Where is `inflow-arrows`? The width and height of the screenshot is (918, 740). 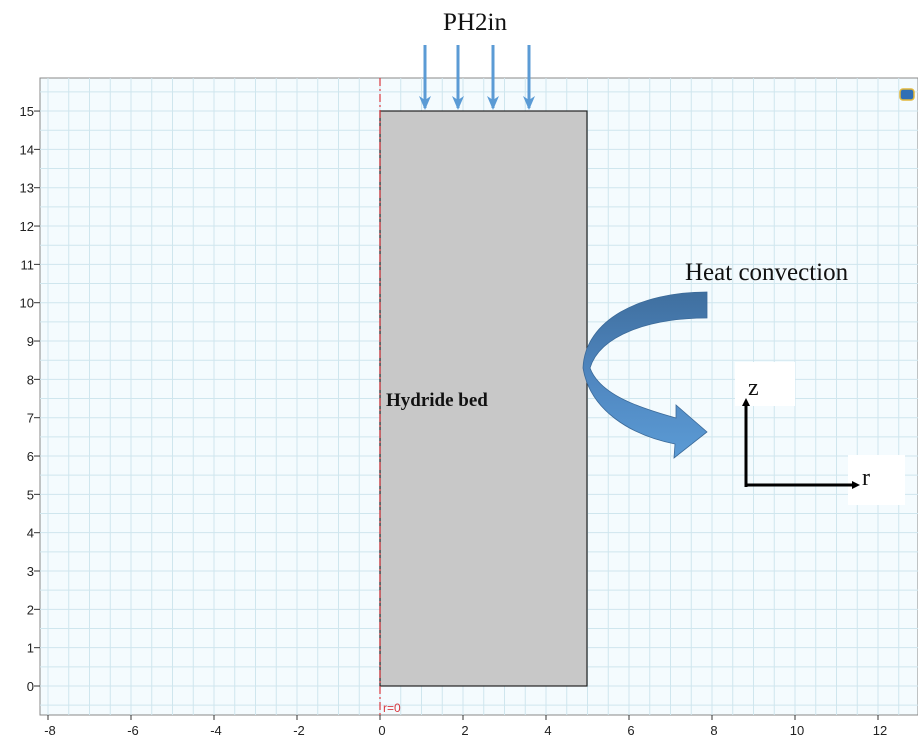
inflow-arrows is located at coordinates (477, 77).